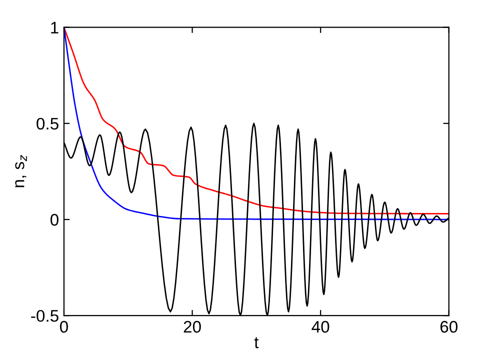  I want to click on y-axis-title: n, s$_{z}$, so click(21, 171).